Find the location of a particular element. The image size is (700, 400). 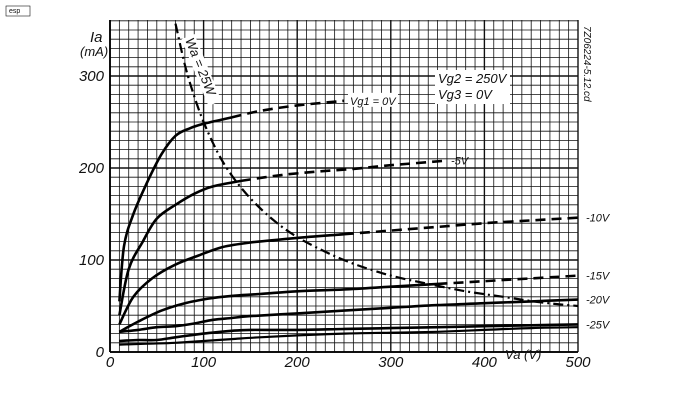

curve-series-2-dashed is located at coordinates (461, 226).